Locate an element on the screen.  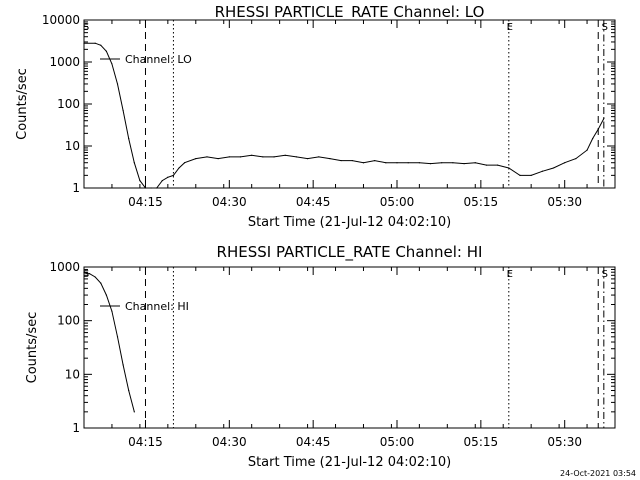
legend-label: Channel: LO is located at coordinates (158, 59).